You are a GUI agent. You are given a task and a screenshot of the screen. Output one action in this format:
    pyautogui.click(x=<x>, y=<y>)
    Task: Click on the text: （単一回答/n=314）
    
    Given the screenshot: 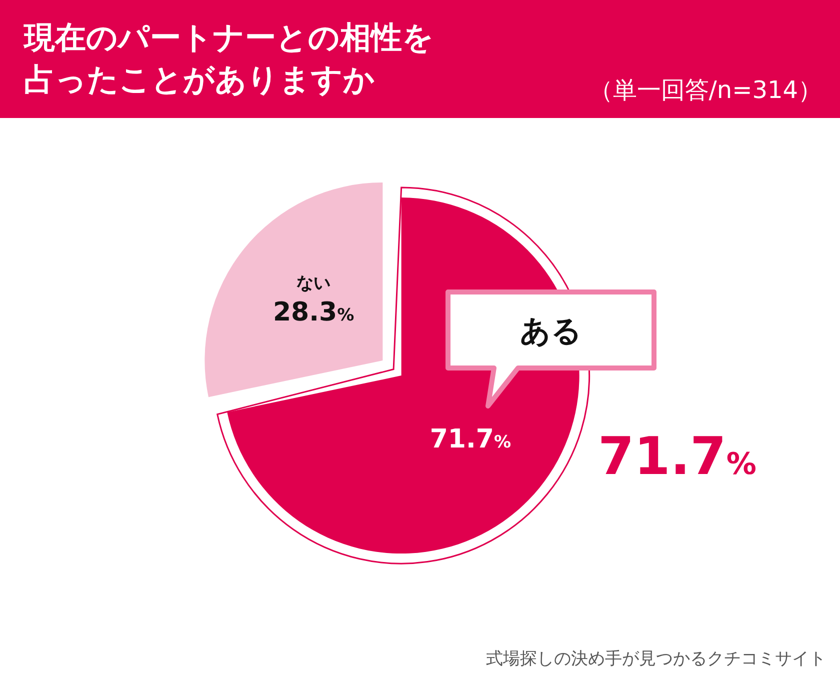 What is the action you would take?
    pyautogui.click(x=705, y=90)
    